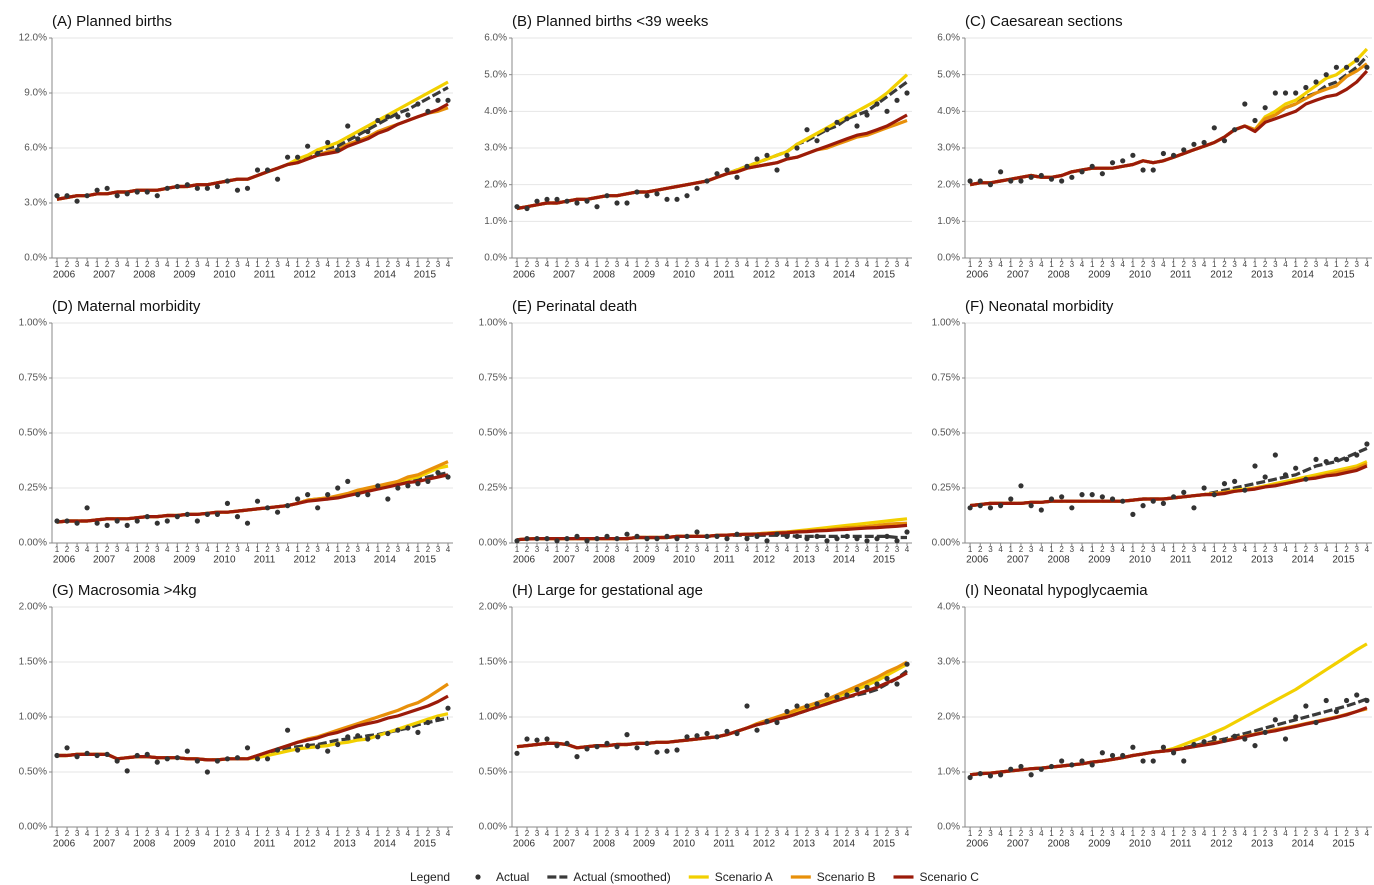 The width and height of the screenshot is (1374, 885). I want to click on year-label: 2011, so click(724, 844).